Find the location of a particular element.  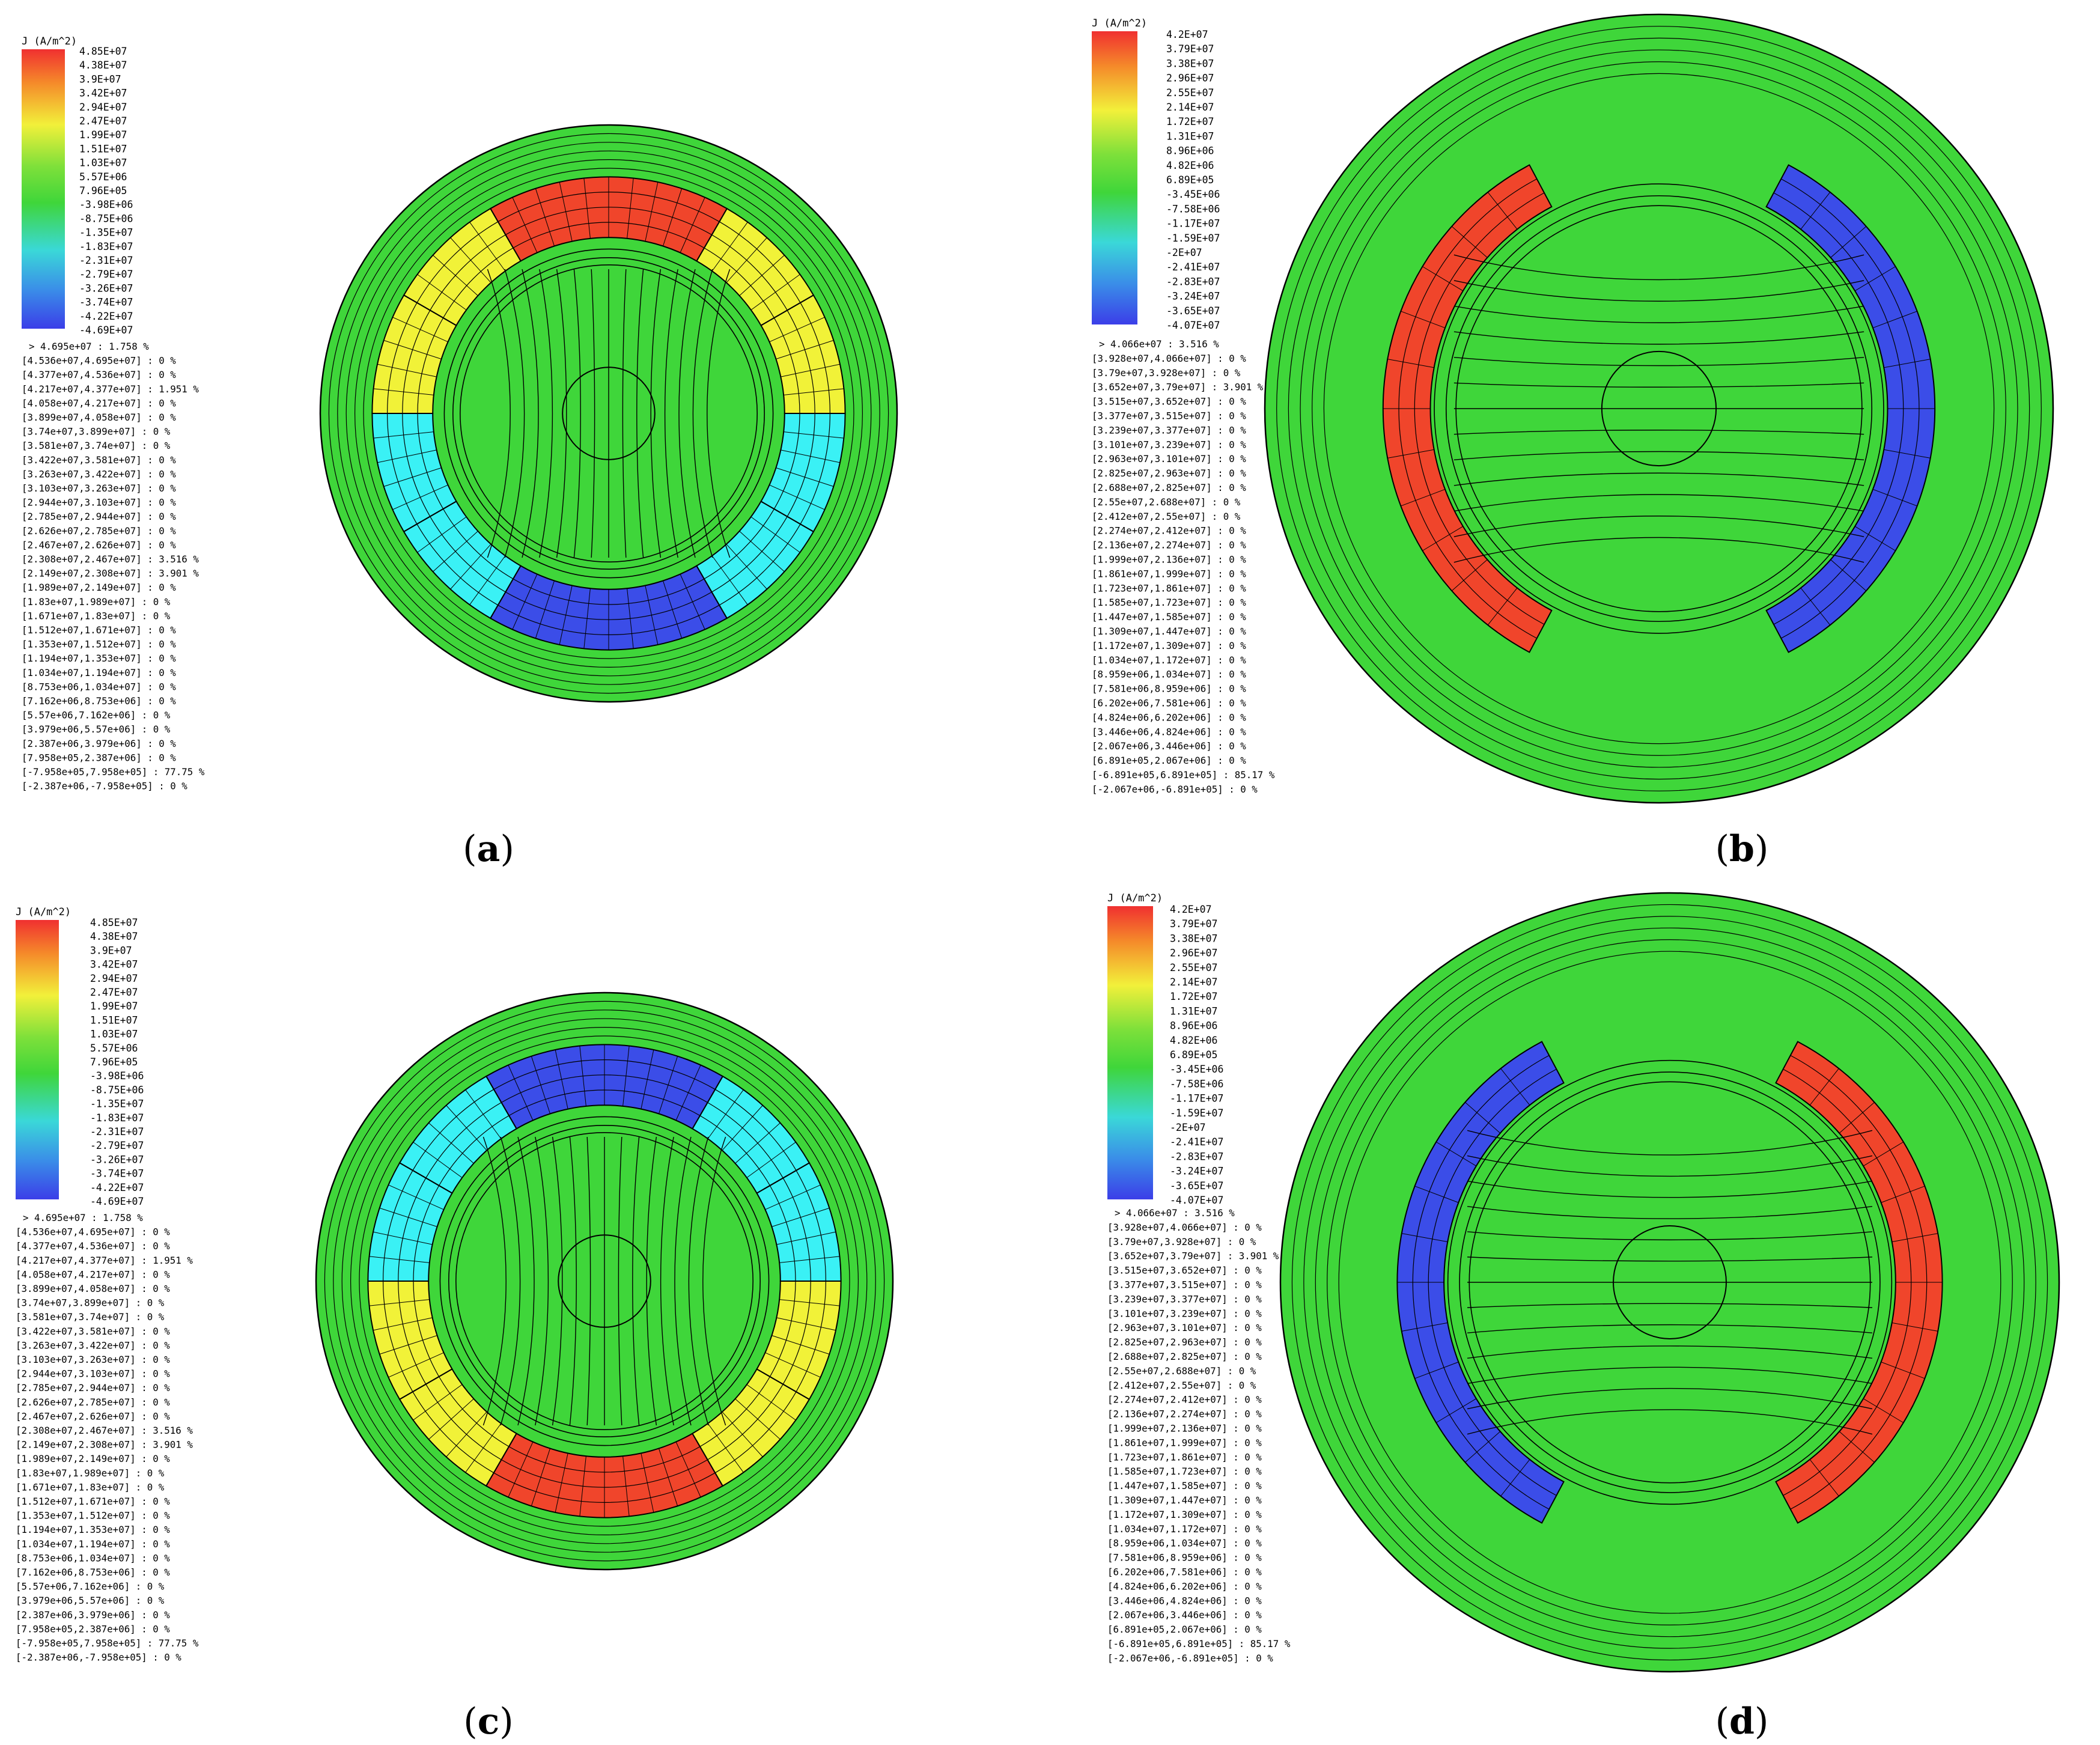

colorbar-tick-label: 2.47E+07 is located at coordinates (114, 992).